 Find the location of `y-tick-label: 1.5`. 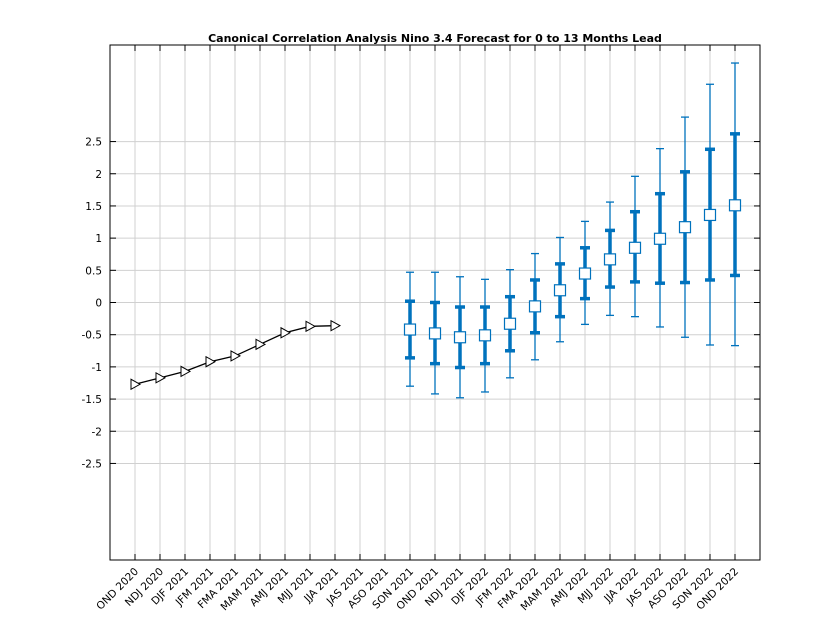

y-tick-label: 1.5 is located at coordinates (93, 207).